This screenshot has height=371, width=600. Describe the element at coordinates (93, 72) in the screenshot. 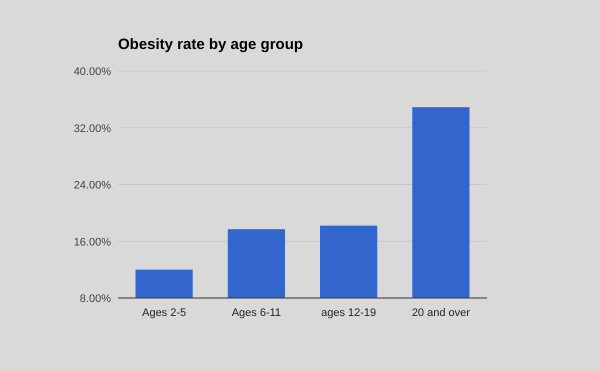

I see `y-tick-label: 40.00%` at that location.